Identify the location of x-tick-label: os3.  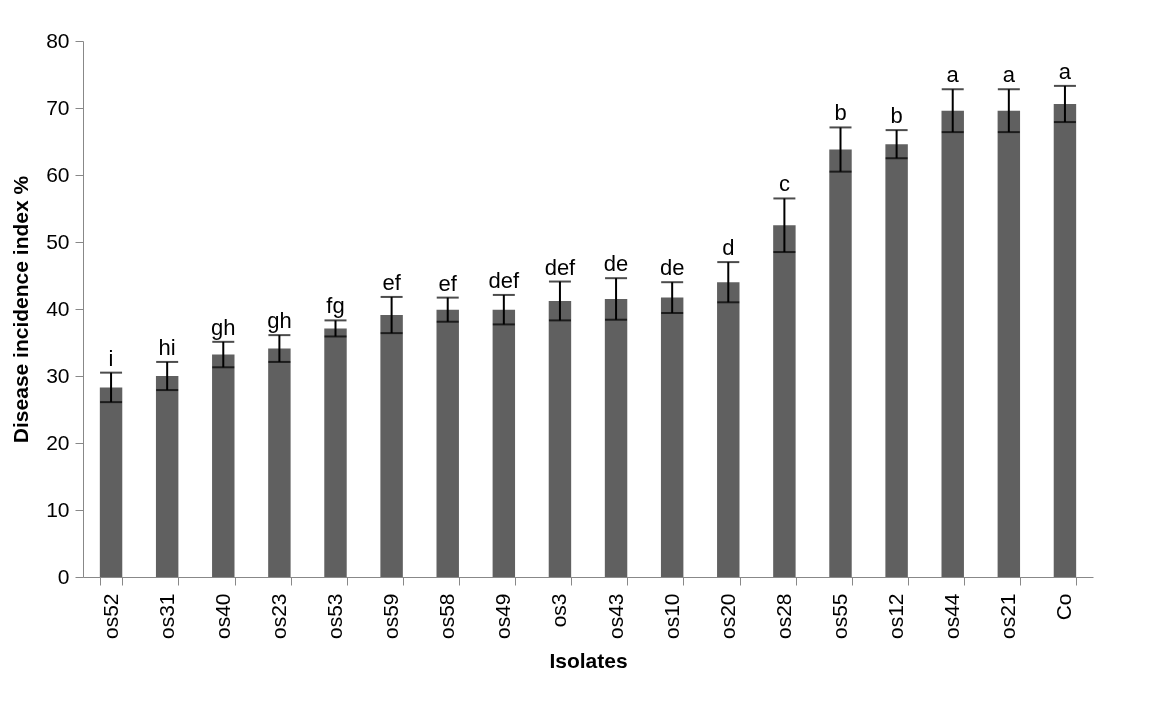
(559, 610).